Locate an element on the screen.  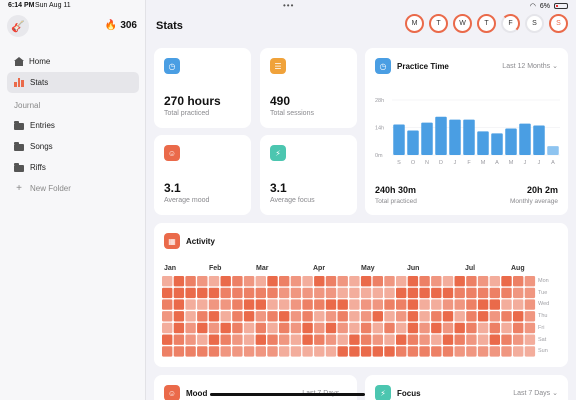
stat-card-sessions: ☰ 490 Total sessions is located at coordinates (308, 88).